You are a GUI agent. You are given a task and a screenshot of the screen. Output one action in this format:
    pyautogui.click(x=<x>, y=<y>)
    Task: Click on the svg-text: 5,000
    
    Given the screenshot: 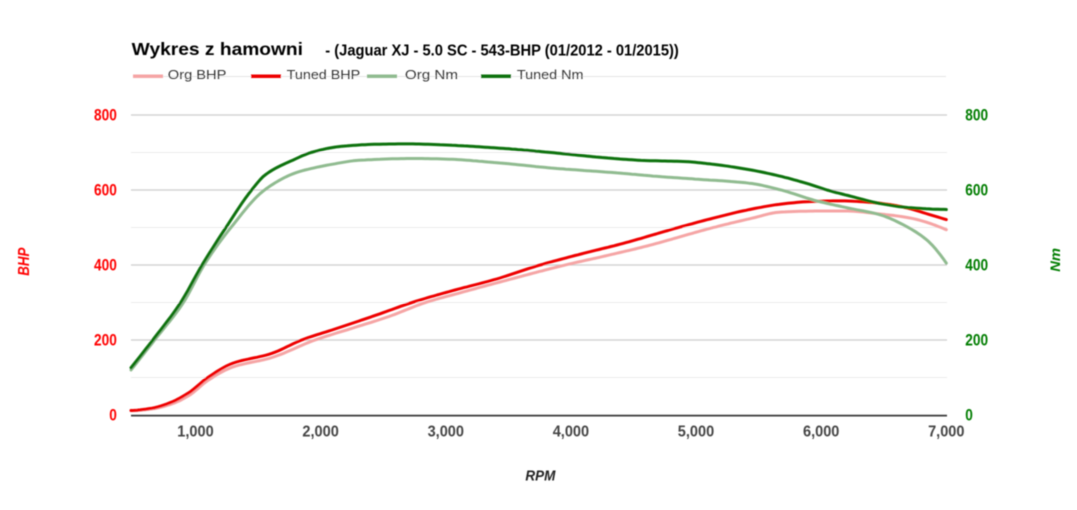 What is the action you would take?
    pyautogui.click(x=696, y=432)
    